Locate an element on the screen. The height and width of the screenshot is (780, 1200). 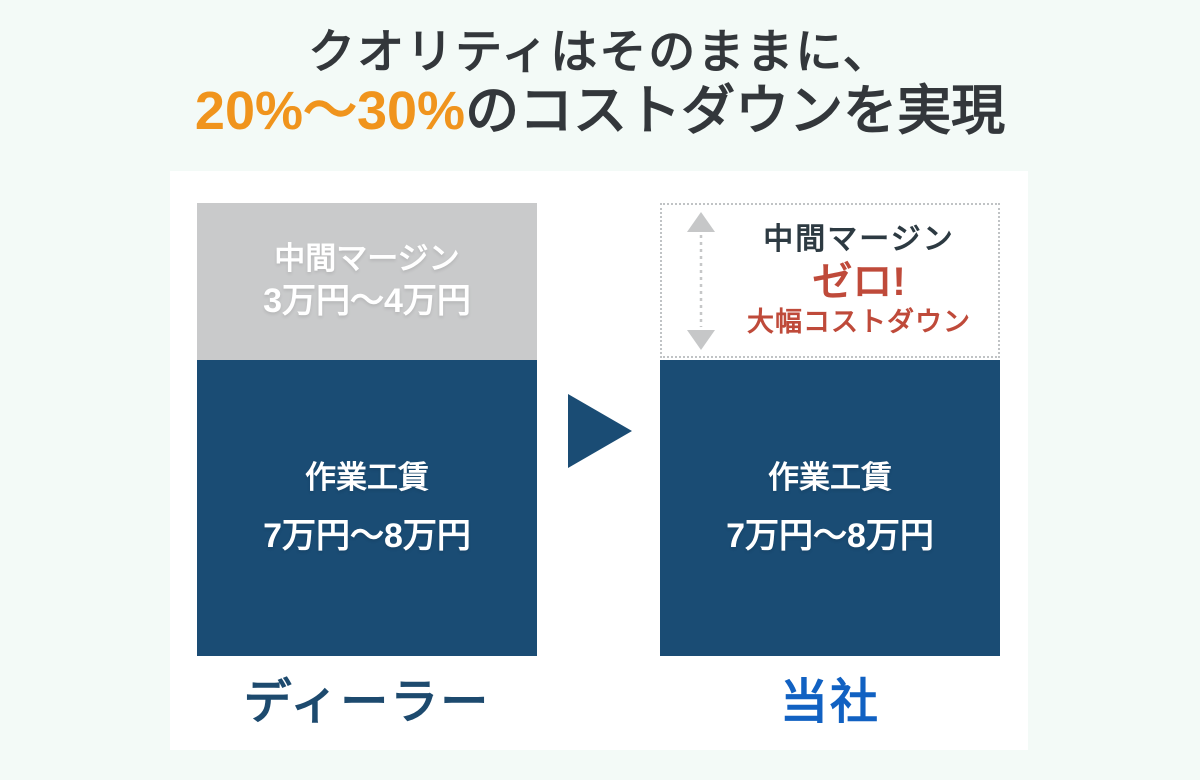
company-labor-segment: 作業工賃 7万円〜8万円 is located at coordinates (830, 508).